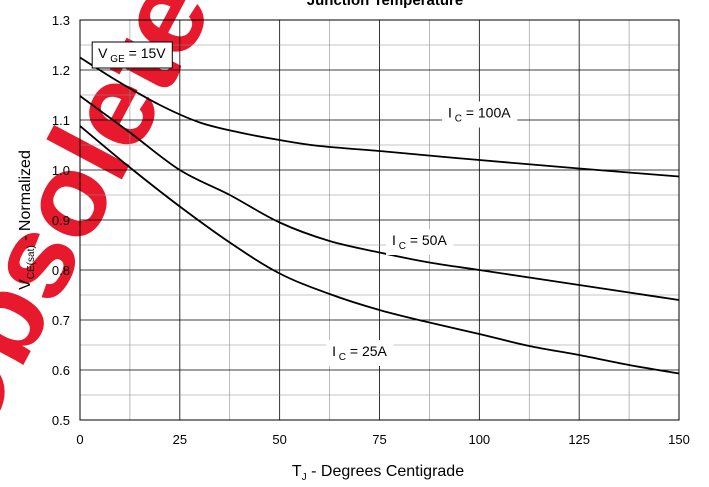  I want to click on chart-title: Junction Temperature, so click(385, 4).